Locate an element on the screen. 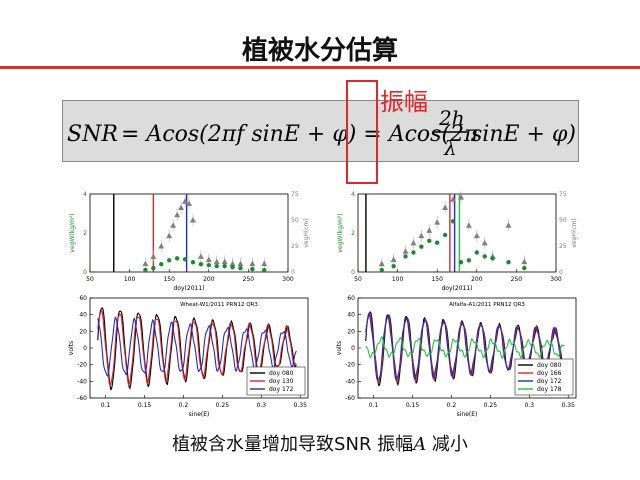 Image resolution: width=640 pixels, height=480 pixels. amplitude-highlight-box is located at coordinates (362, 132).